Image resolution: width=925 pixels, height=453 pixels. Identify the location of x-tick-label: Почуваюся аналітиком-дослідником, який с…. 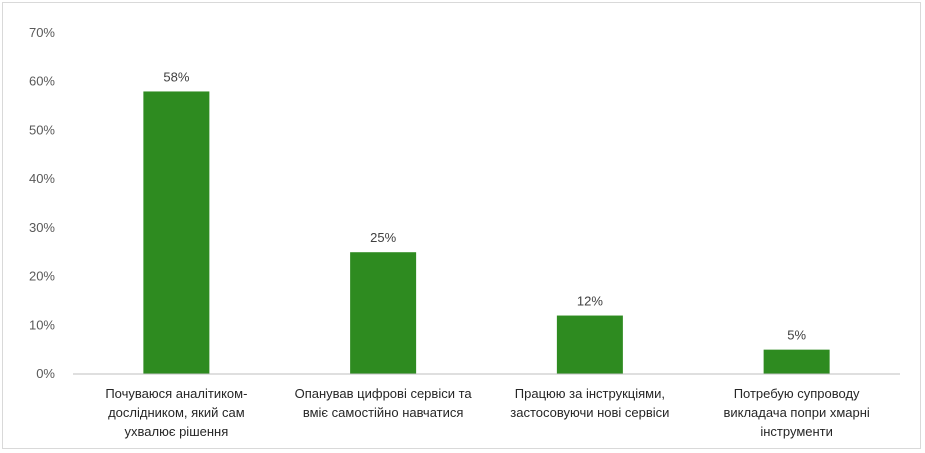
(176, 412).